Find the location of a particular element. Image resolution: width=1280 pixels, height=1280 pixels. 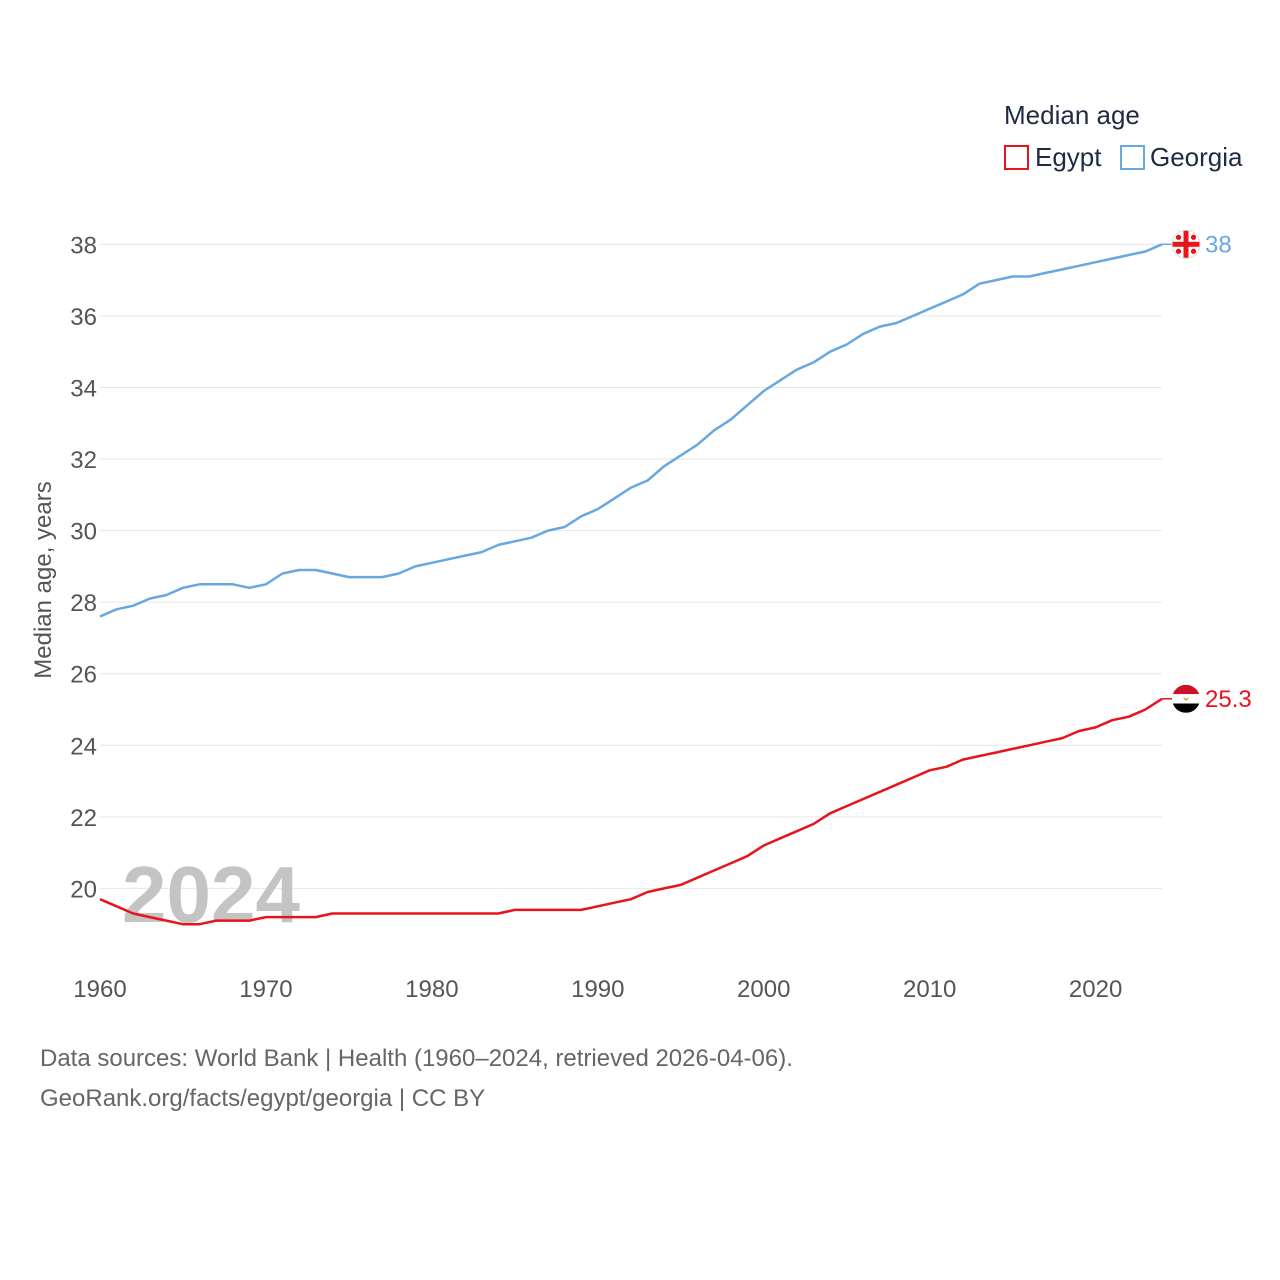

y-axis-title: Median age, years is located at coordinates (43, 579).